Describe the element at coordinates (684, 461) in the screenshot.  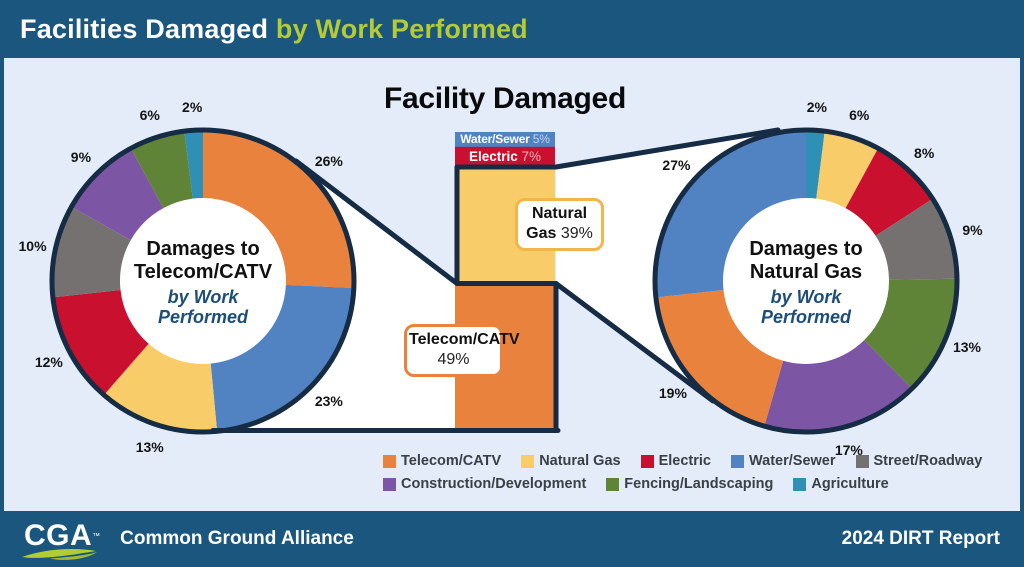
I see `legend-label: Electric` at that location.